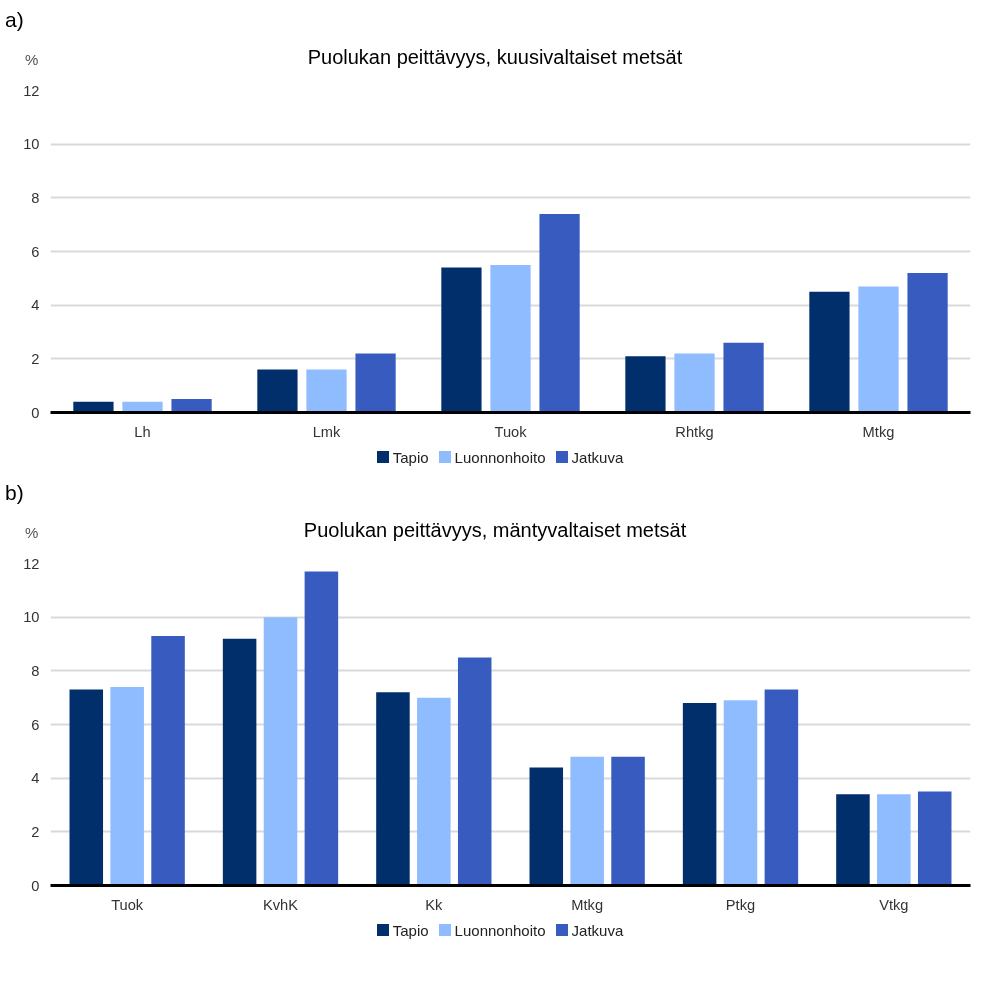  I want to click on text: b), so click(15, 493).